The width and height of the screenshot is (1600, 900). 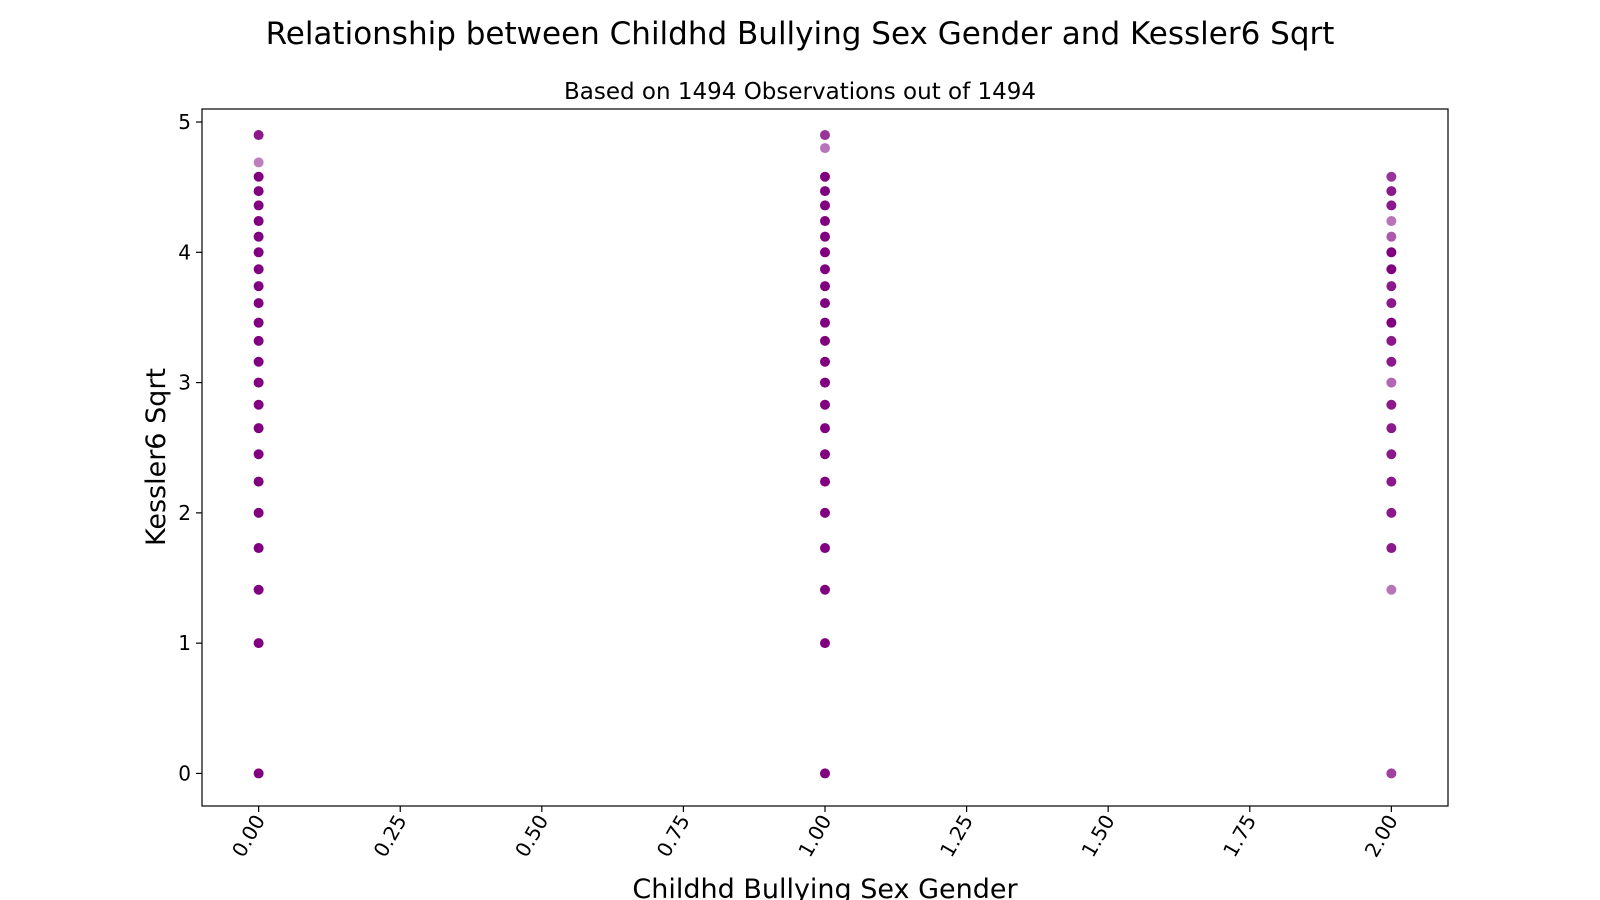 What do you see at coordinates (531, 836) in the screenshot?
I see `x-tick-label: 0.50` at bounding box center [531, 836].